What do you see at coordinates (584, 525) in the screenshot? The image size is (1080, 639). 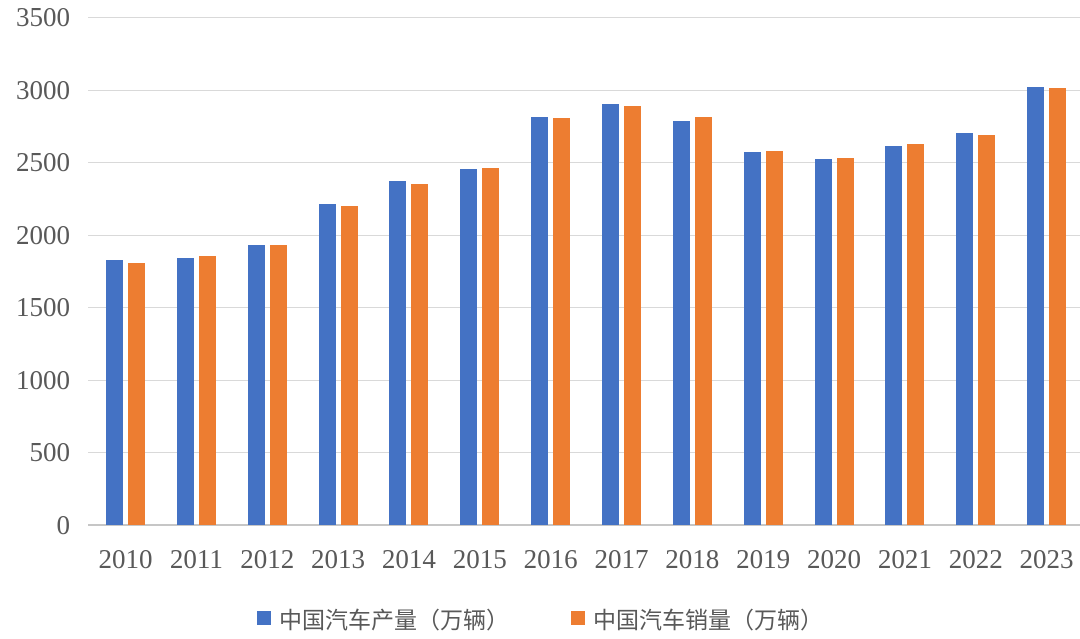 I see `x-axis-line` at bounding box center [584, 525].